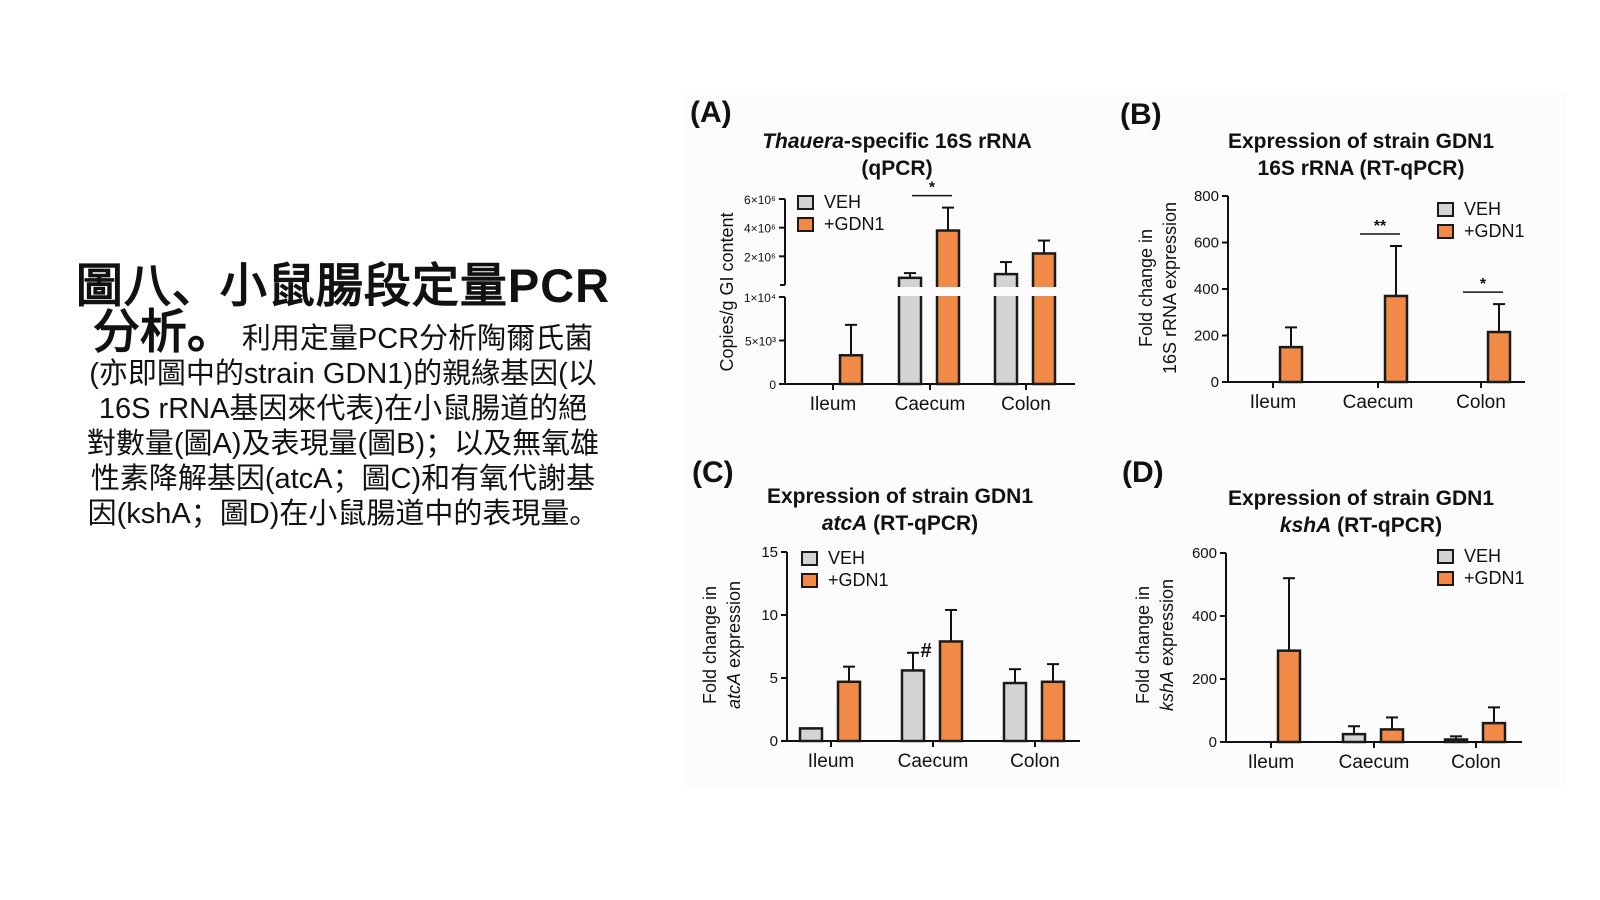 This screenshot has width=1600, height=900. I want to click on slide-title: 圖八、小鼠腸段定量PCR, so click(343, 285).